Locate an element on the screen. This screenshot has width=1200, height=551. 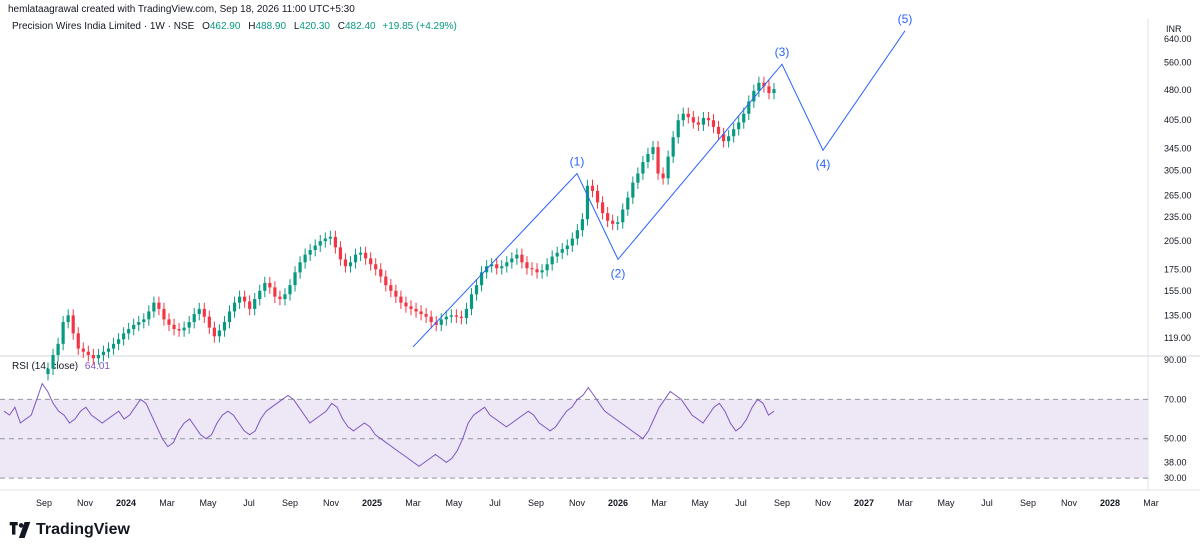
price-tick-label: 119.00 is located at coordinates (1177, 338).